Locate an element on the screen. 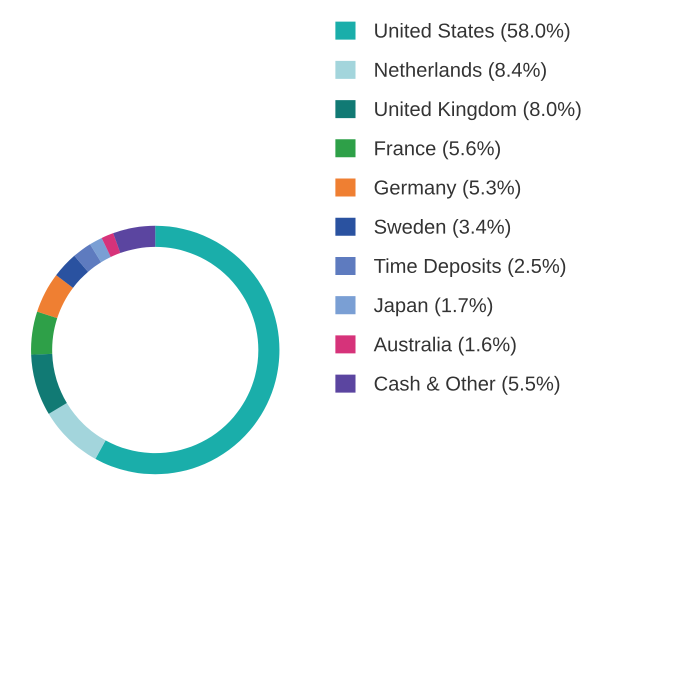 The image size is (675, 700). legend-label: Time Deposits (2.5%) is located at coordinates (470, 268).